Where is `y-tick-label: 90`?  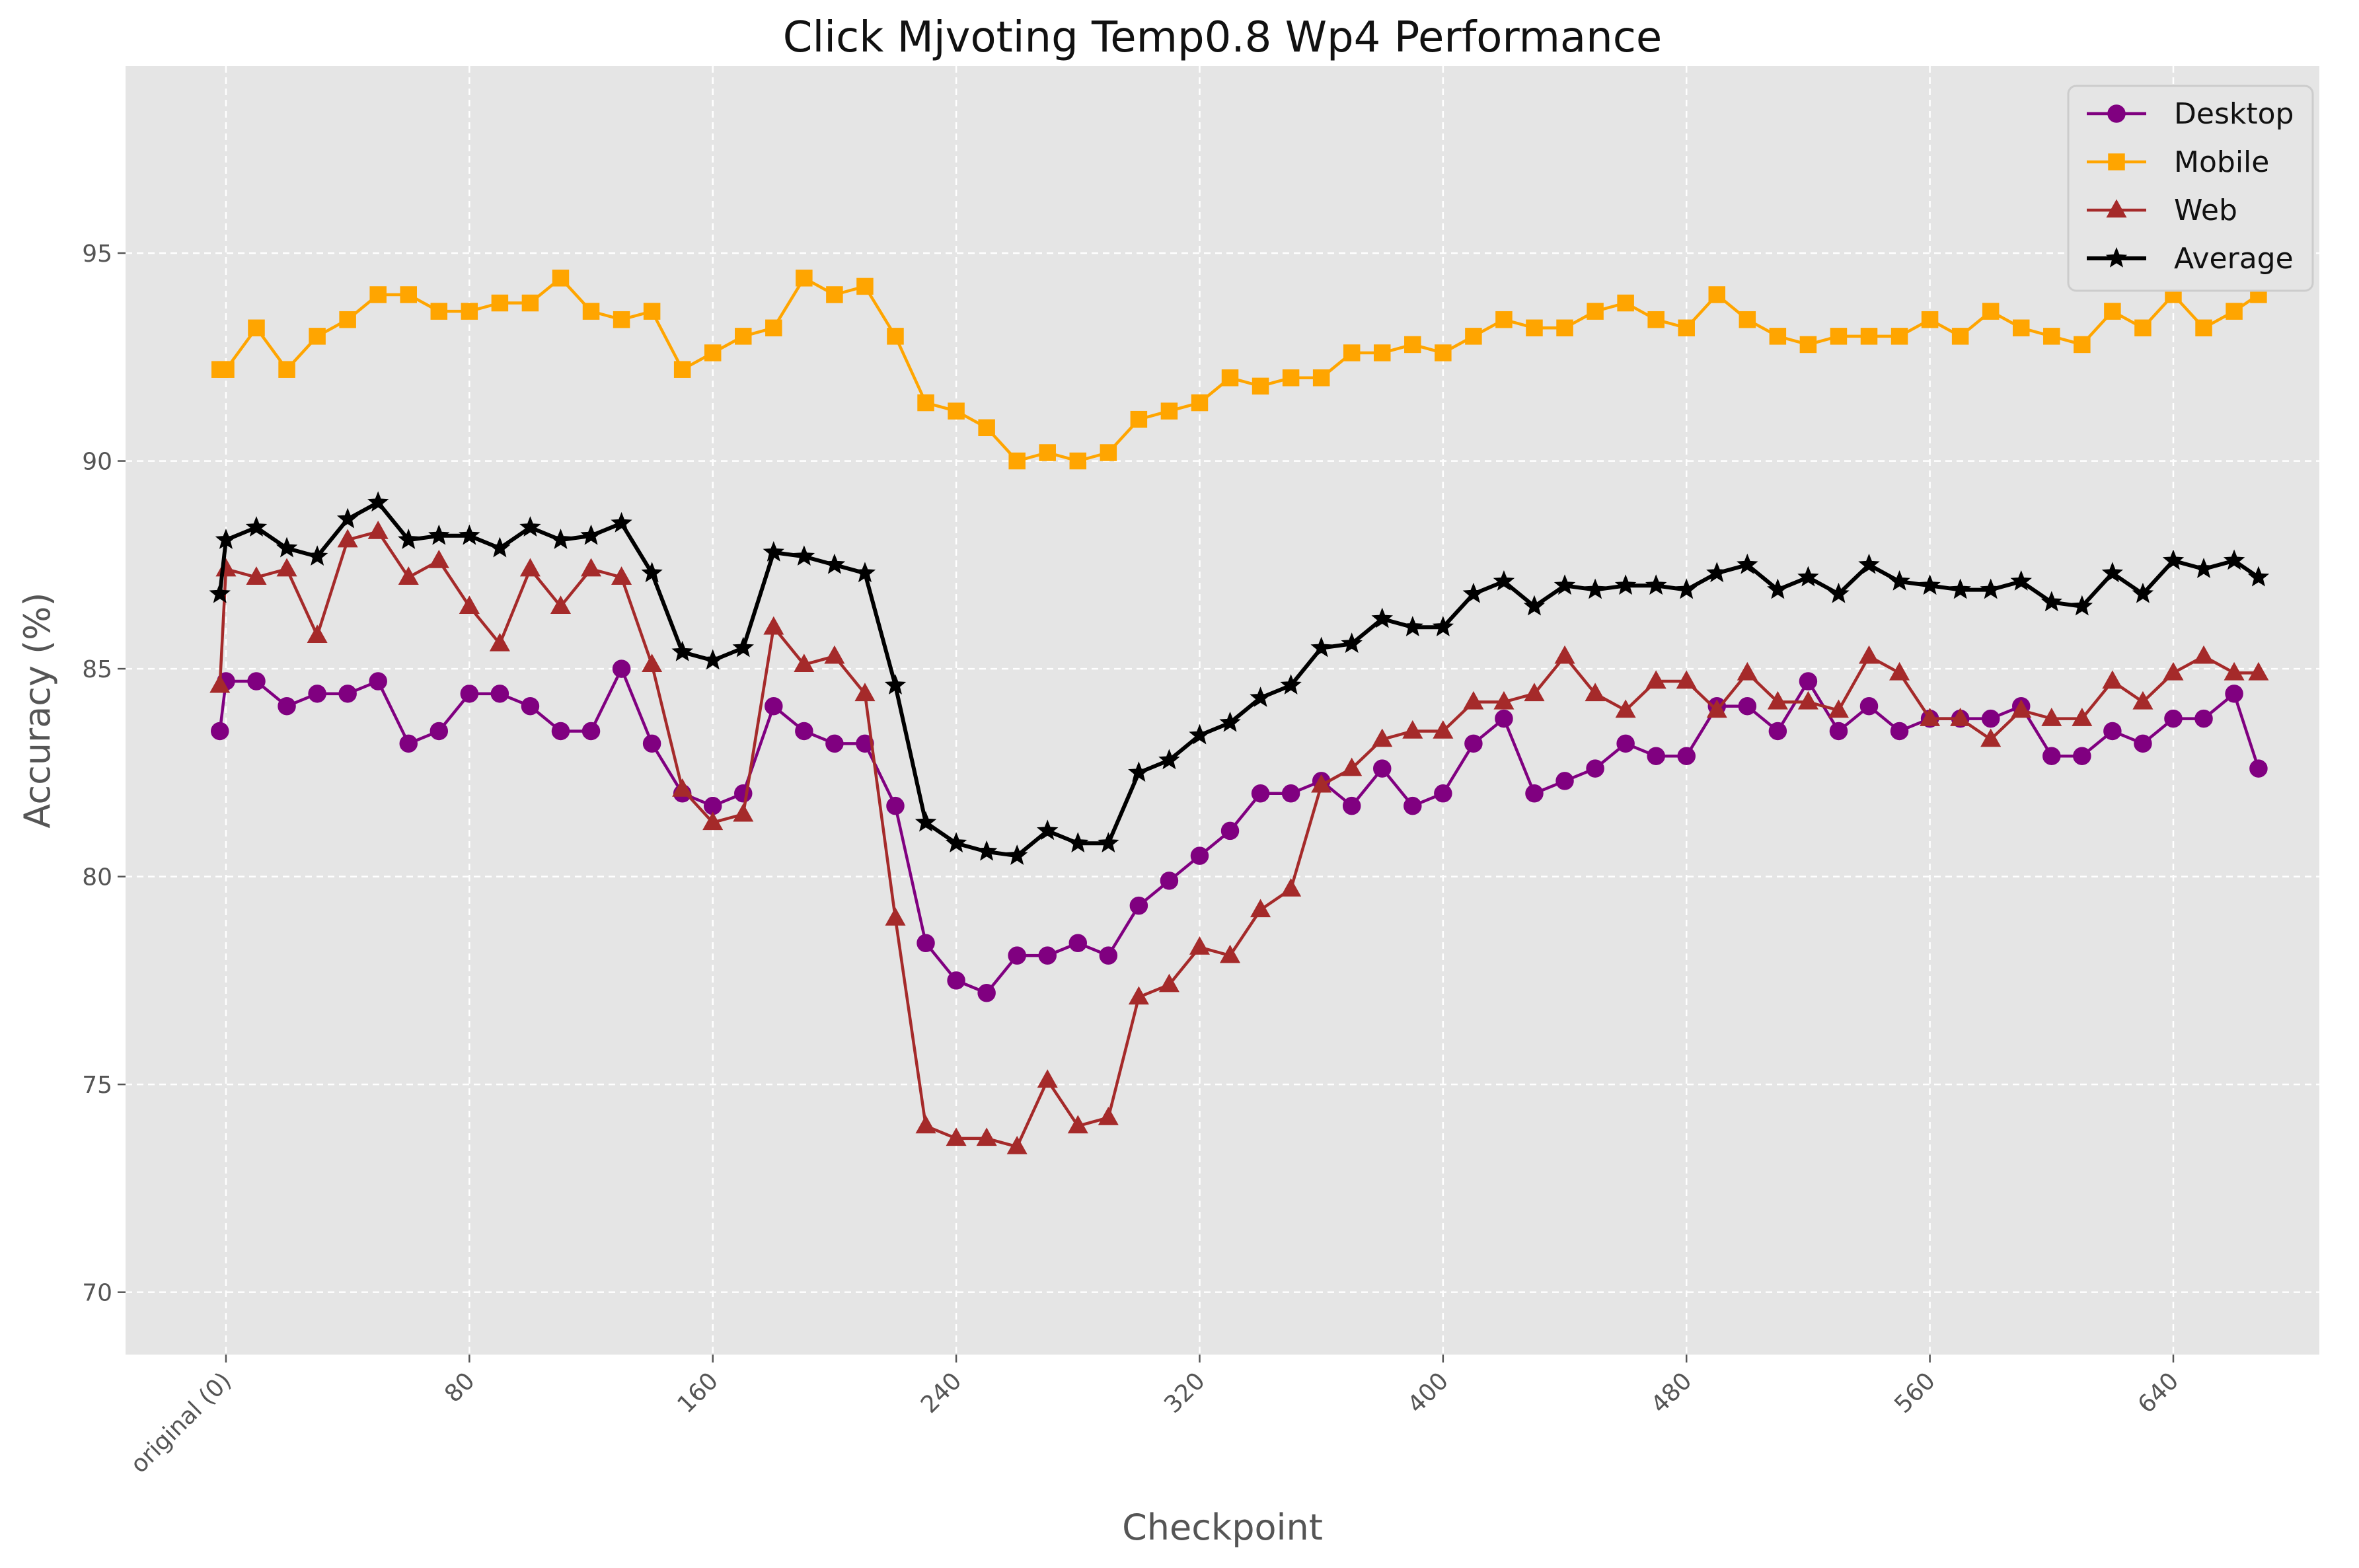 y-tick-label: 90 is located at coordinates (97, 462).